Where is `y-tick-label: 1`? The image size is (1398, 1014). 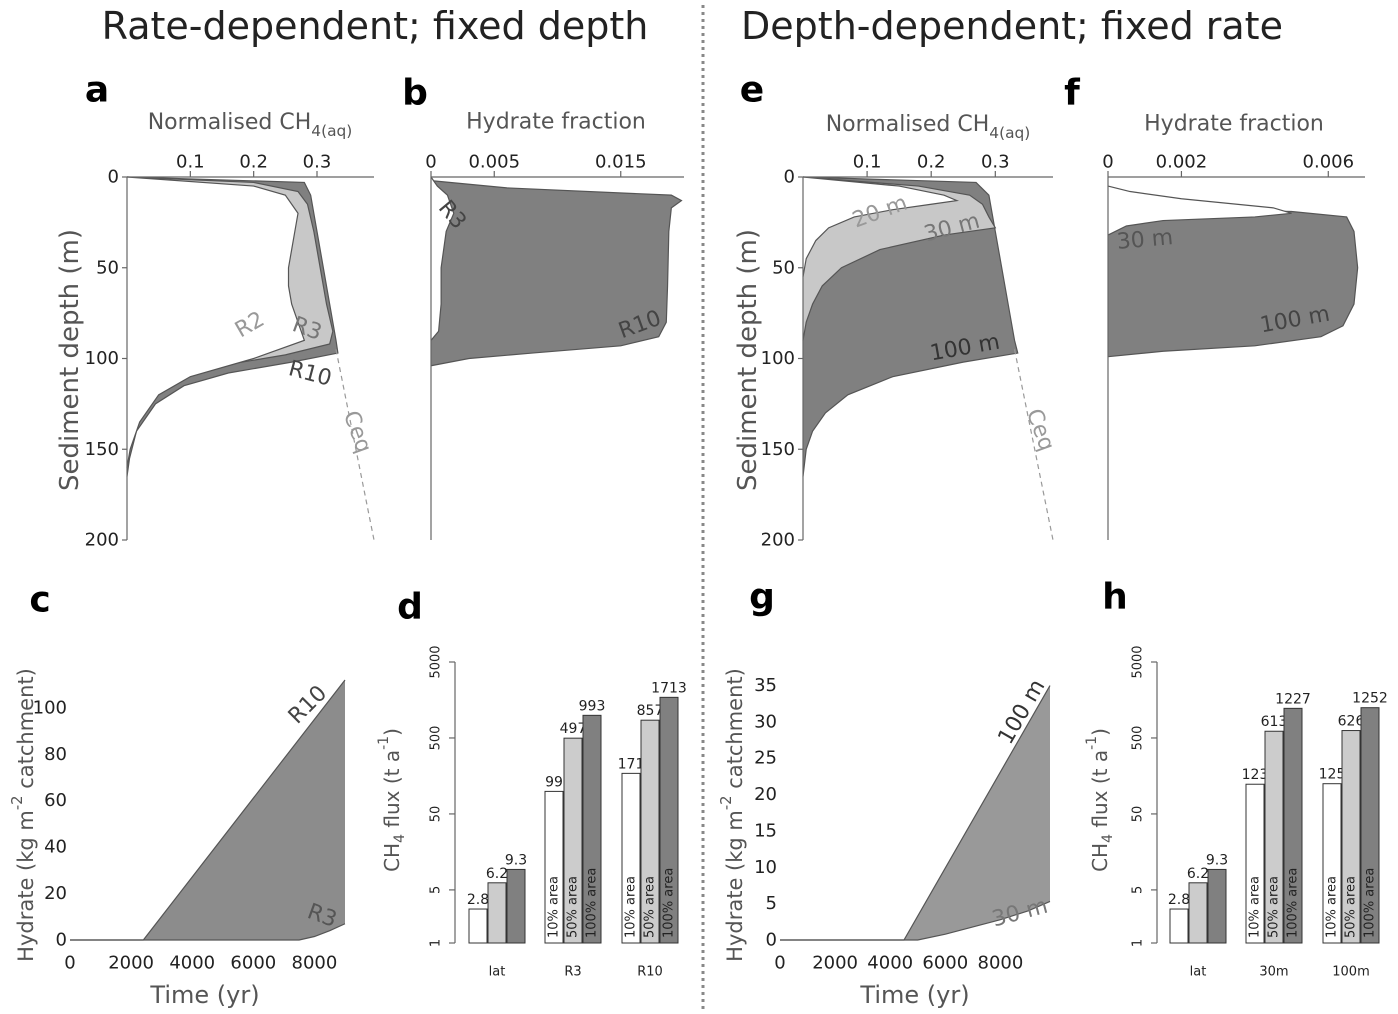
y-tick-label: 1 is located at coordinates (436, 943).